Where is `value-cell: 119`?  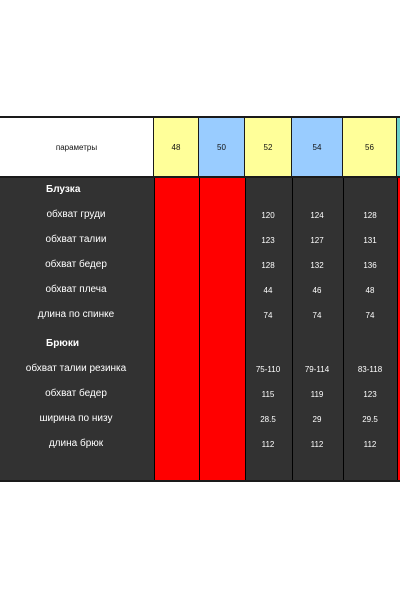 value-cell: 119 is located at coordinates (317, 394).